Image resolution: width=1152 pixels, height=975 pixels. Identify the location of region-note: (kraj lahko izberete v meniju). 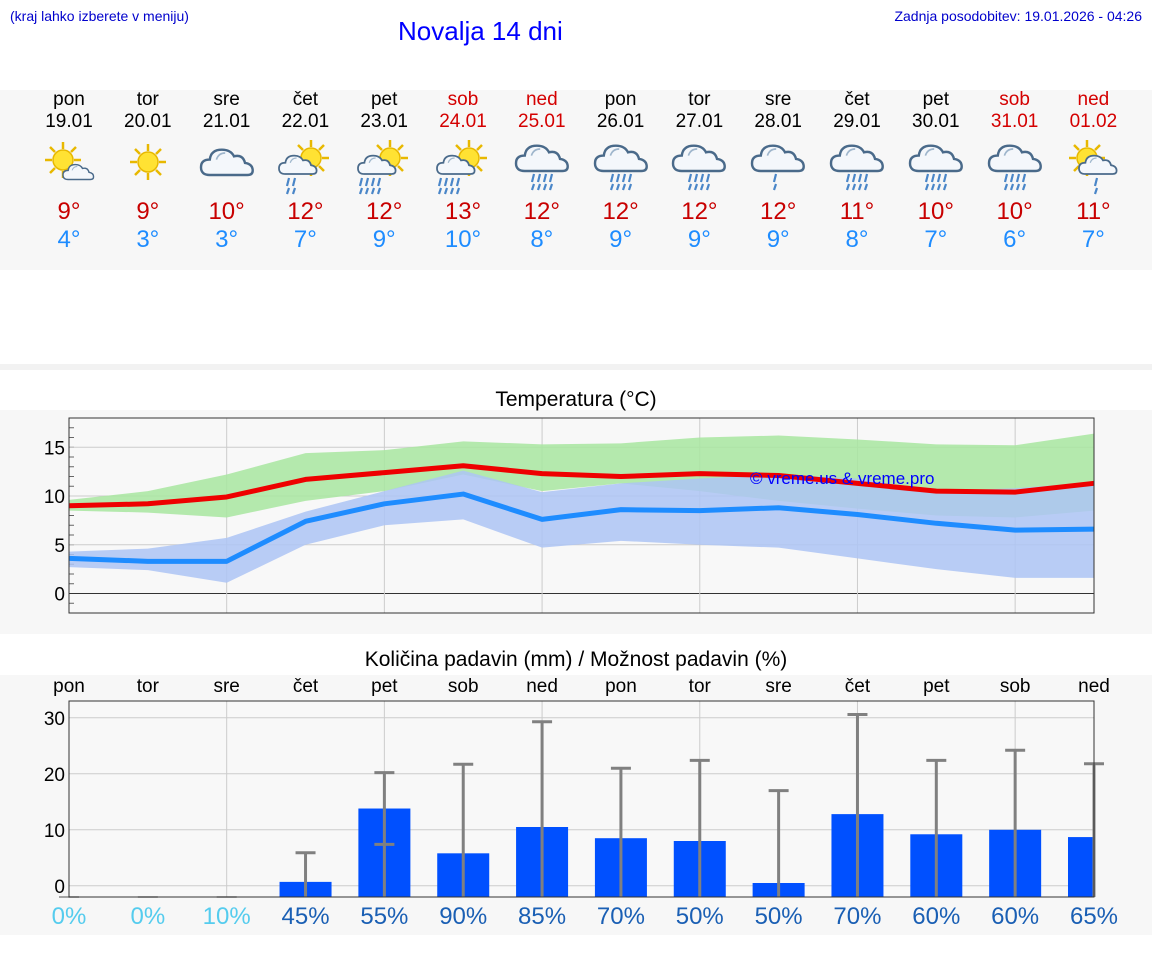
(99, 16).